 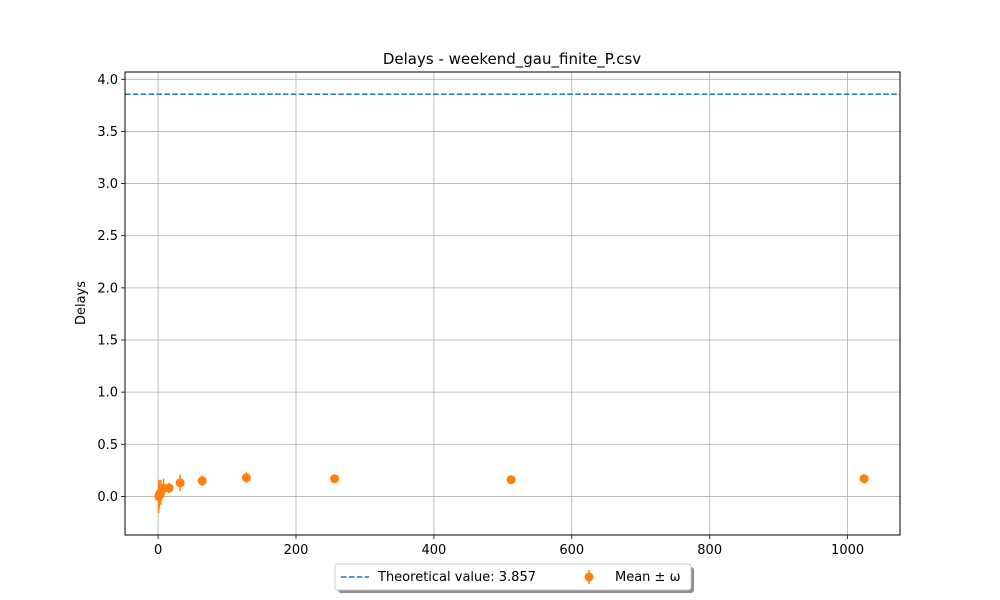 What do you see at coordinates (433, 550) in the screenshot?
I see `x-tick-label: 400` at bounding box center [433, 550].